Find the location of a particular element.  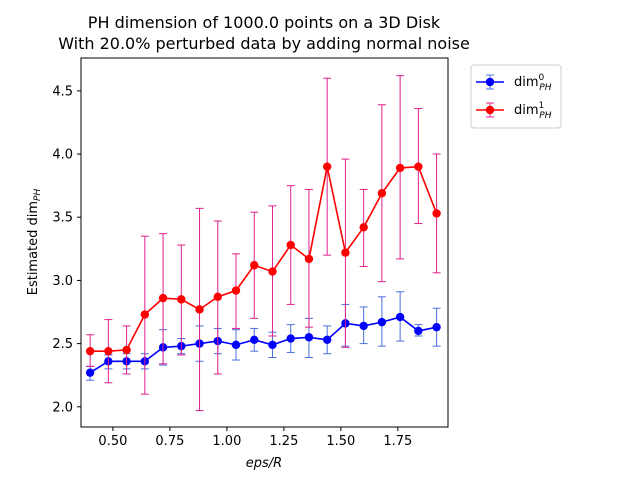

y-tick-label: 3.5 is located at coordinates (62, 218).